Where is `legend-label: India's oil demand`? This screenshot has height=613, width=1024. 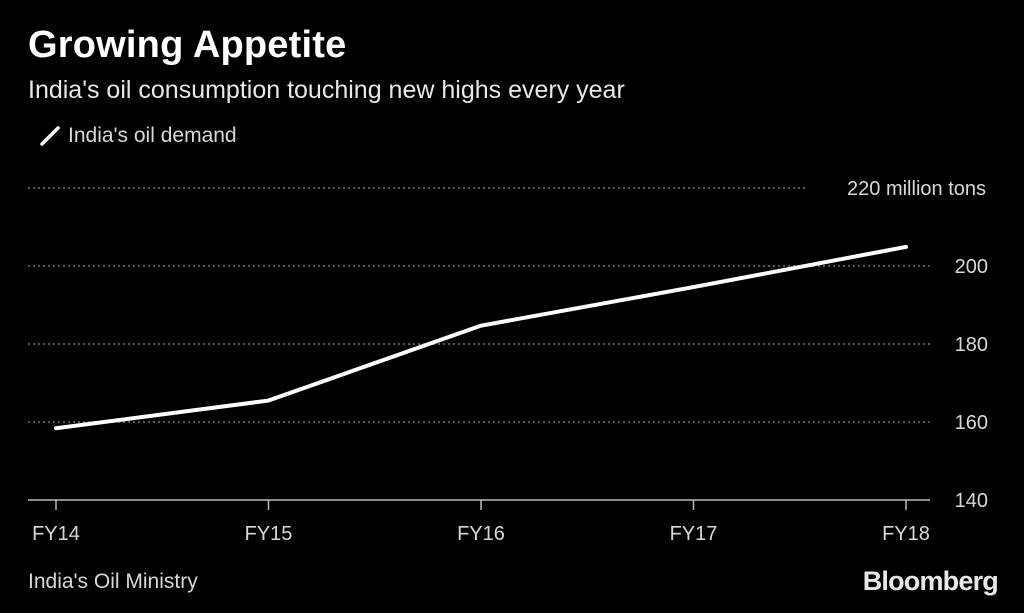
legend-label: India's oil demand is located at coordinates (152, 135).